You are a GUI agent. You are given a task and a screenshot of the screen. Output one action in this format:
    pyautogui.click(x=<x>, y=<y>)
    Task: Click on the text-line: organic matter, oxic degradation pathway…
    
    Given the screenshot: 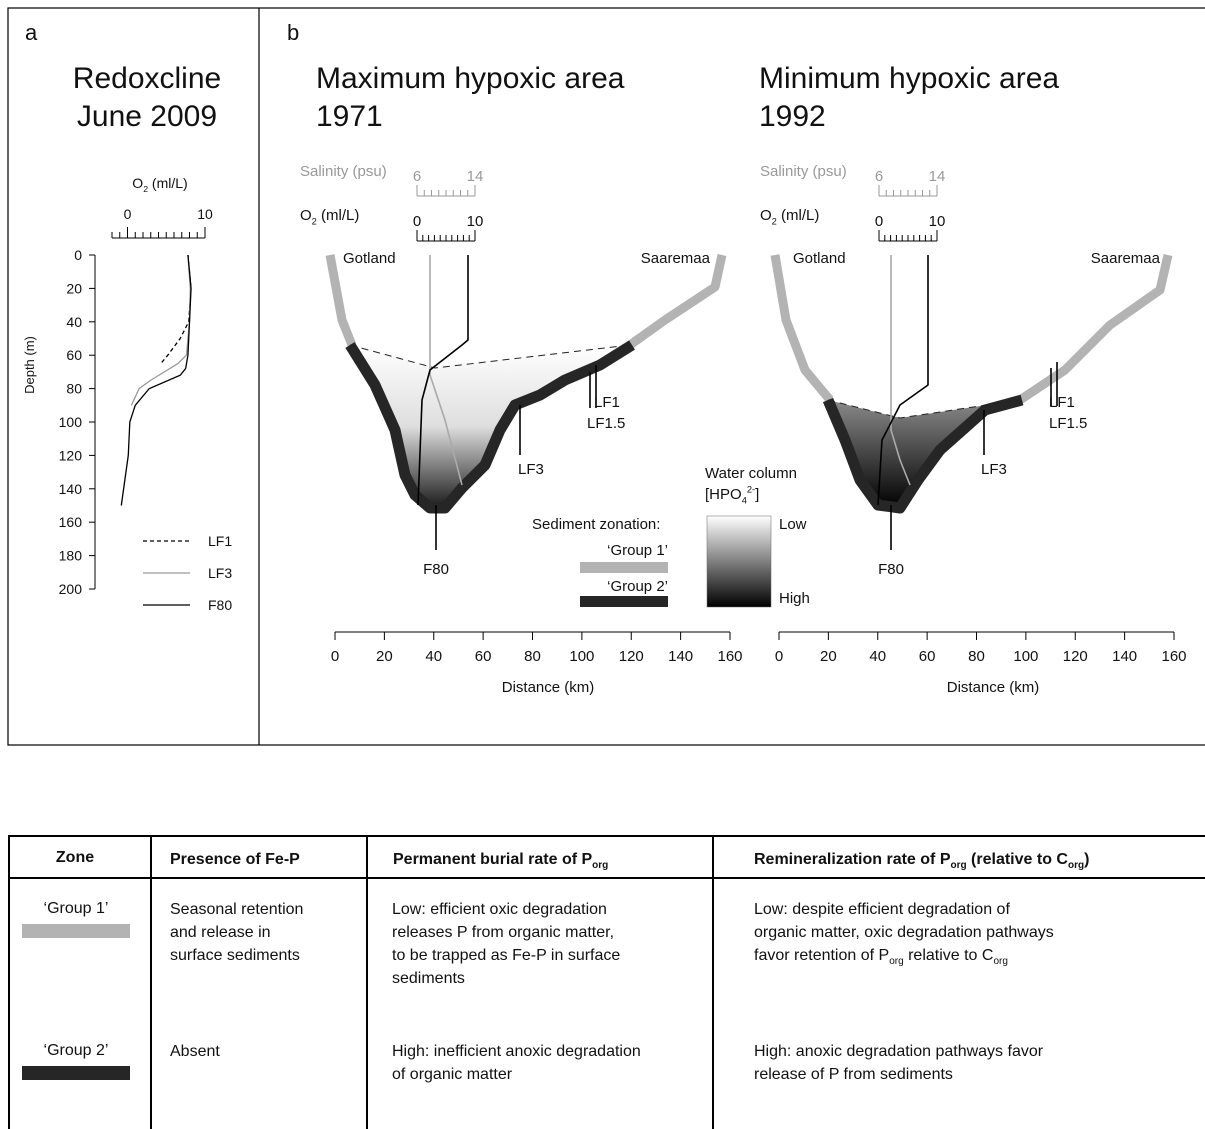 What is the action you would take?
    pyautogui.click(x=904, y=932)
    